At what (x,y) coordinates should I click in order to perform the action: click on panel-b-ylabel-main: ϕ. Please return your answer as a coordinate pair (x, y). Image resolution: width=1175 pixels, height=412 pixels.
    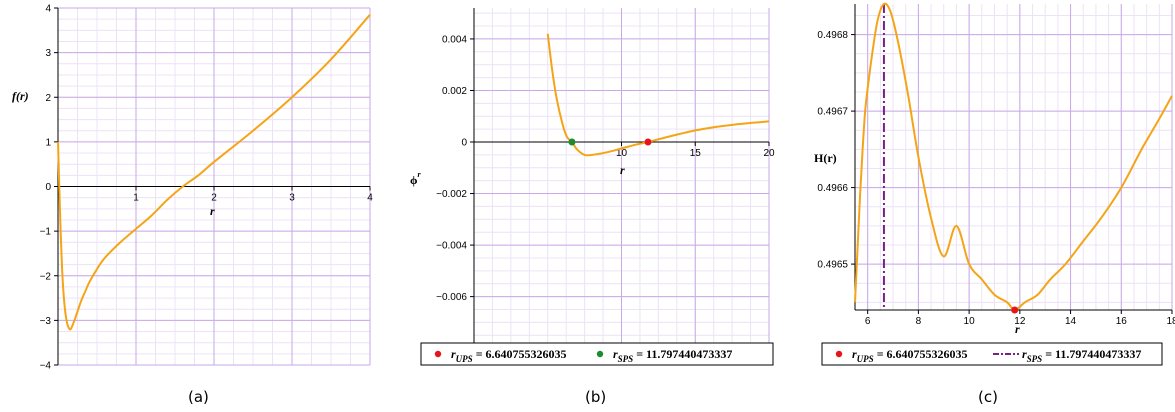
    Looking at the image, I should click on (414, 180).